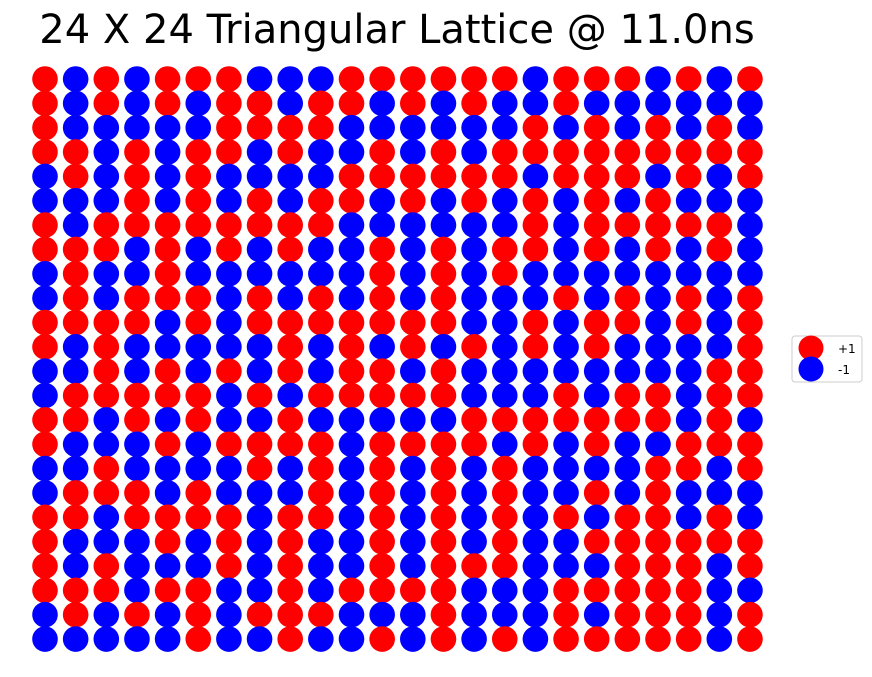  What do you see at coordinates (827, 359) in the screenshot?
I see `legend: +1 -1` at bounding box center [827, 359].